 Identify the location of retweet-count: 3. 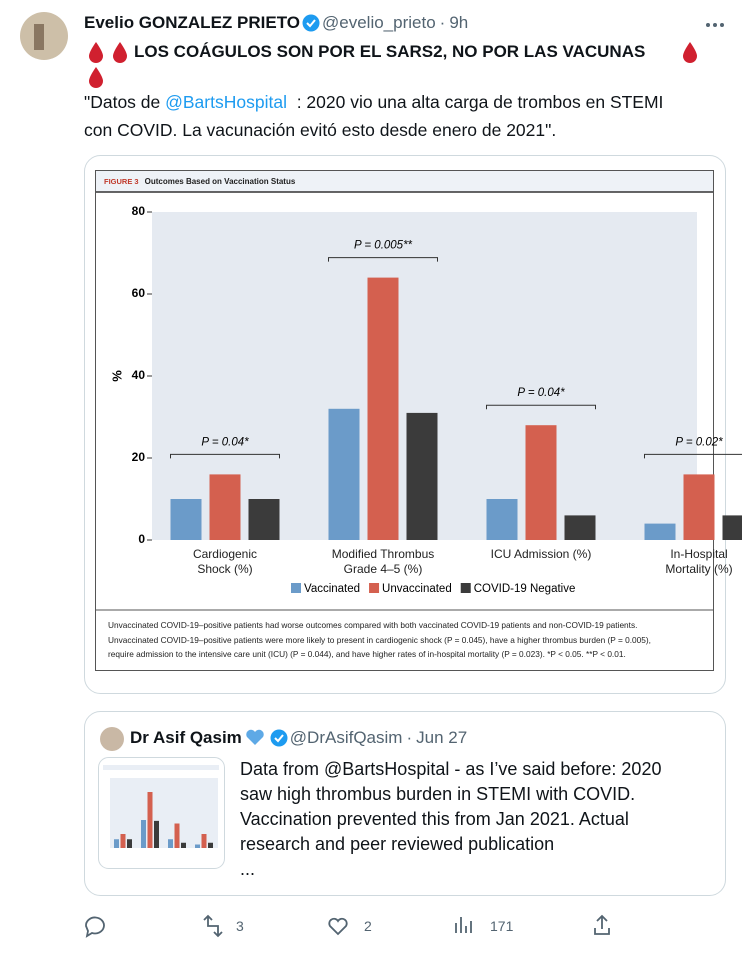
(240, 926).